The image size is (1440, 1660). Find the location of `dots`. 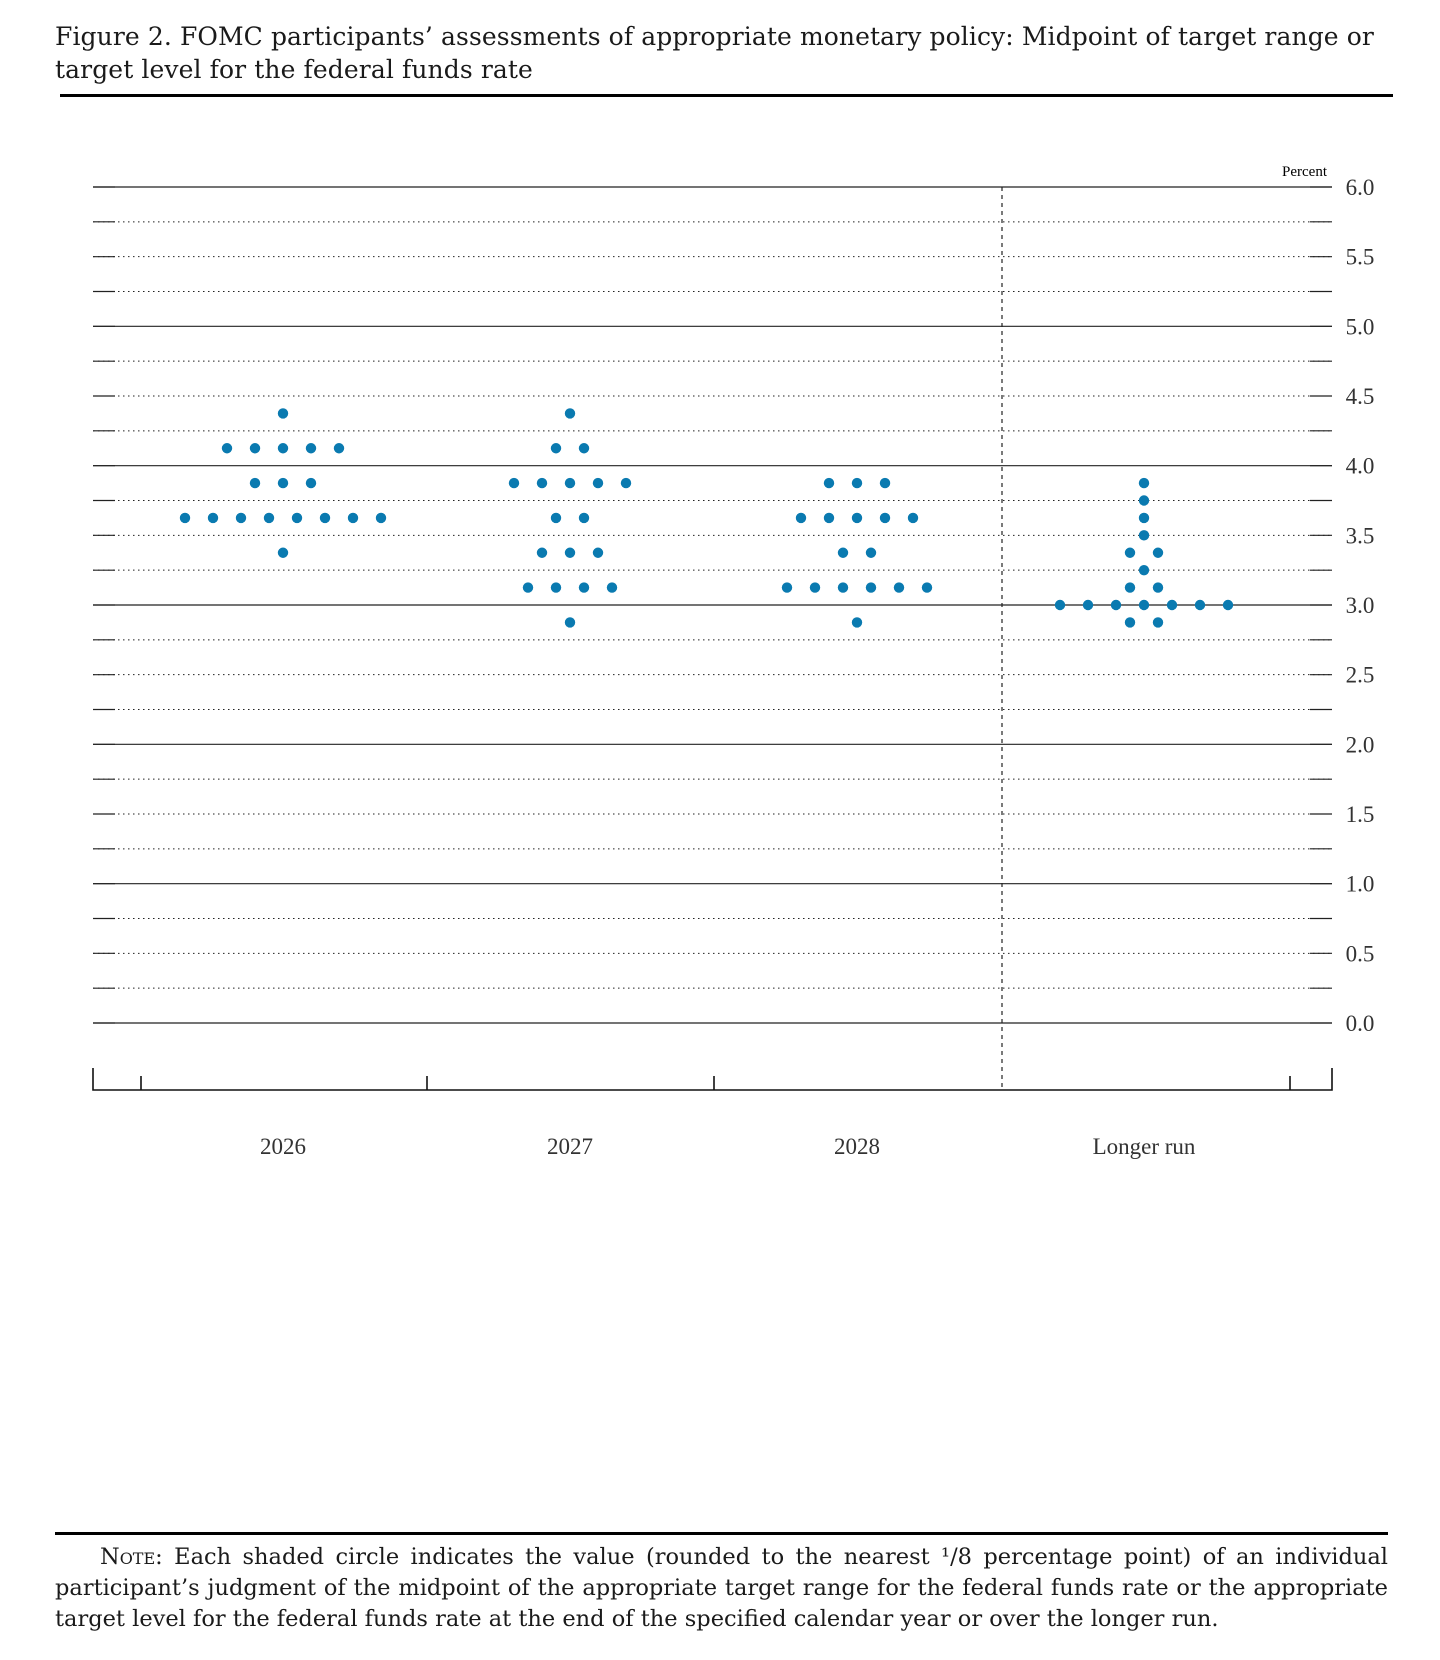

dots is located at coordinates (706, 518).